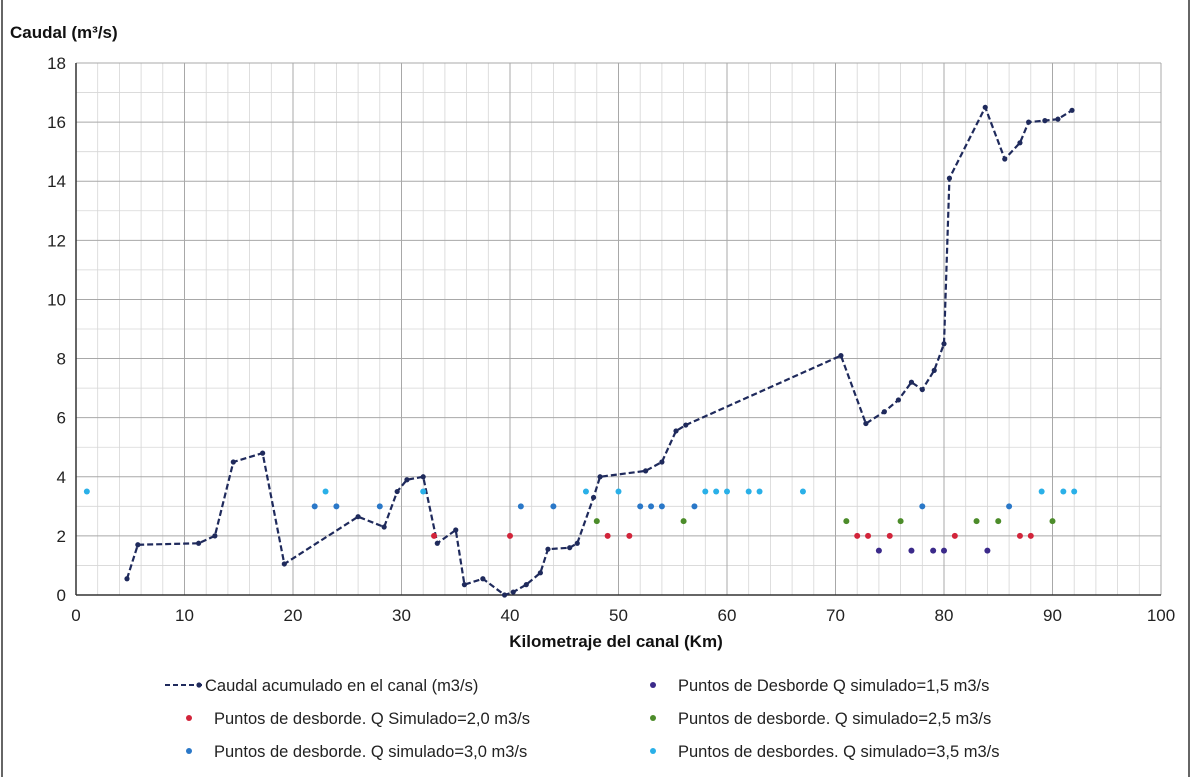 This screenshot has width=1193, height=777. Describe the element at coordinates (833, 686) in the screenshot. I see `legend-label: Puntos de Desborde Q simulado=1,5 m3/s` at that location.